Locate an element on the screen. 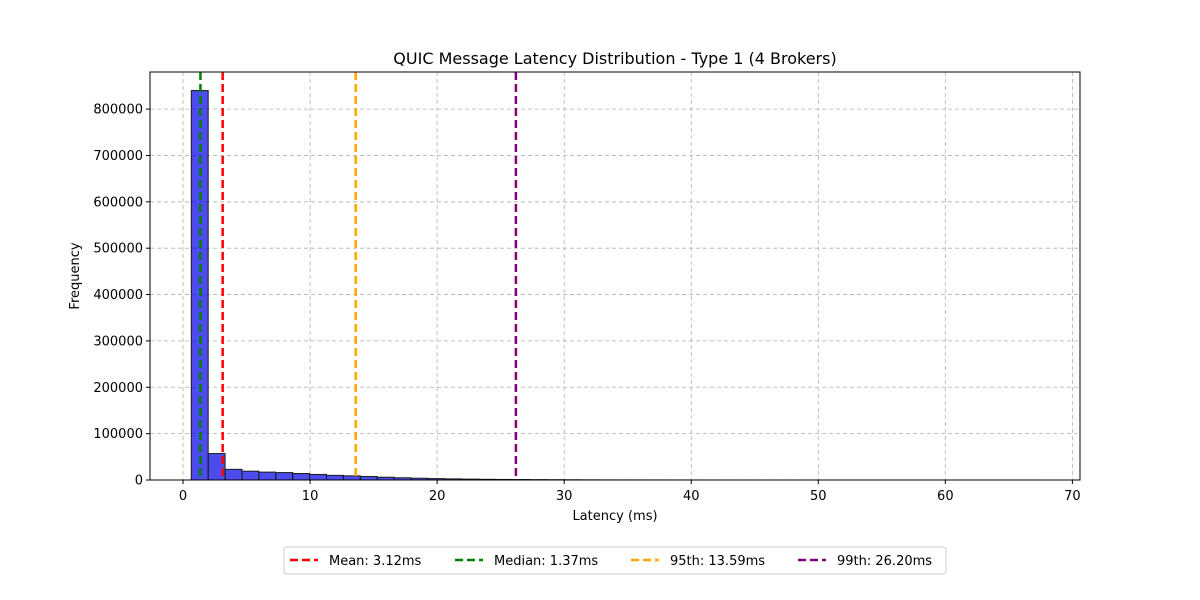 The width and height of the screenshot is (1200, 600). y-tick-label: 700000 is located at coordinates (118, 156).